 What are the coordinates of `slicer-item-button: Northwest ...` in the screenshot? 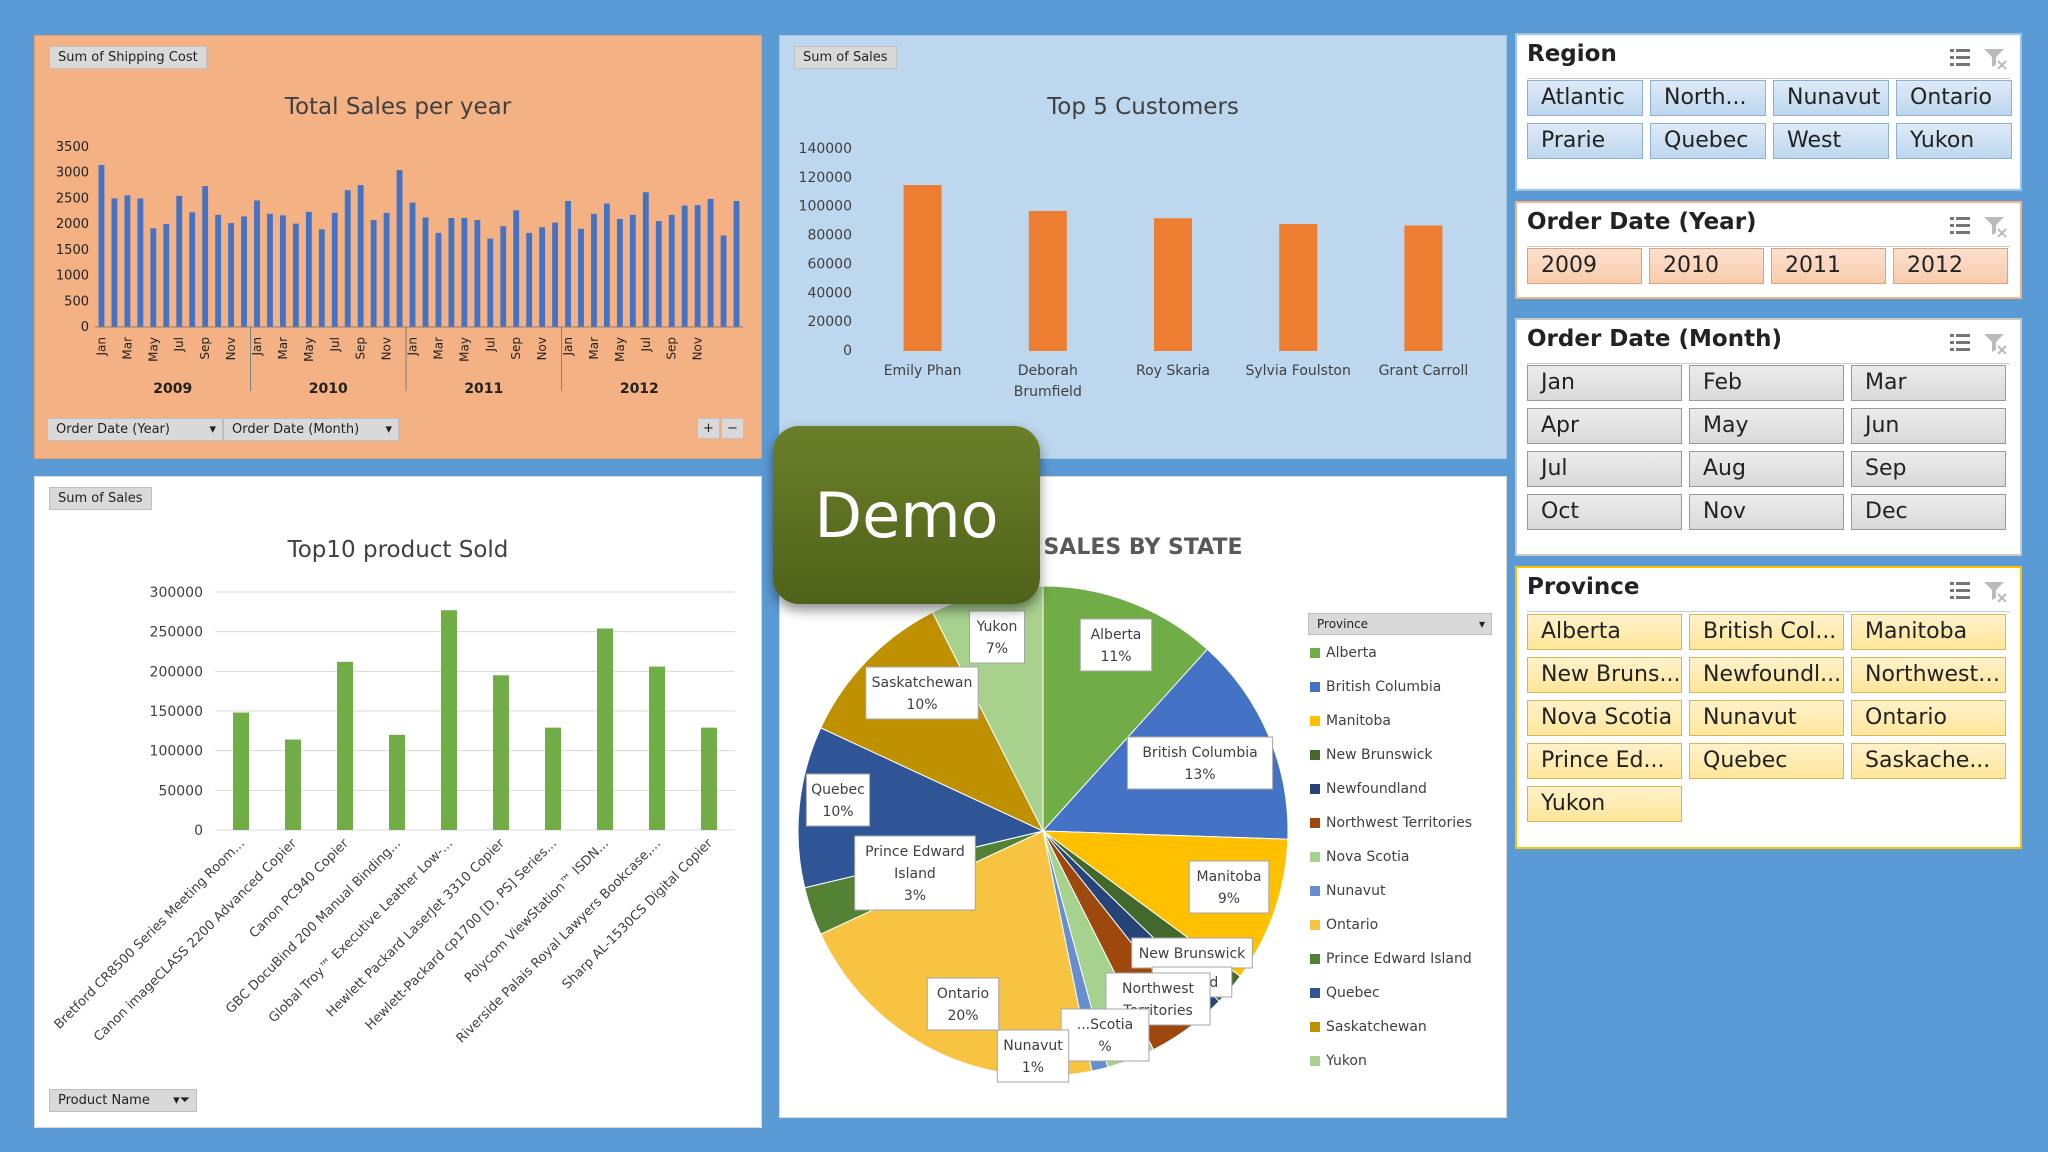 It's located at (1928, 675).